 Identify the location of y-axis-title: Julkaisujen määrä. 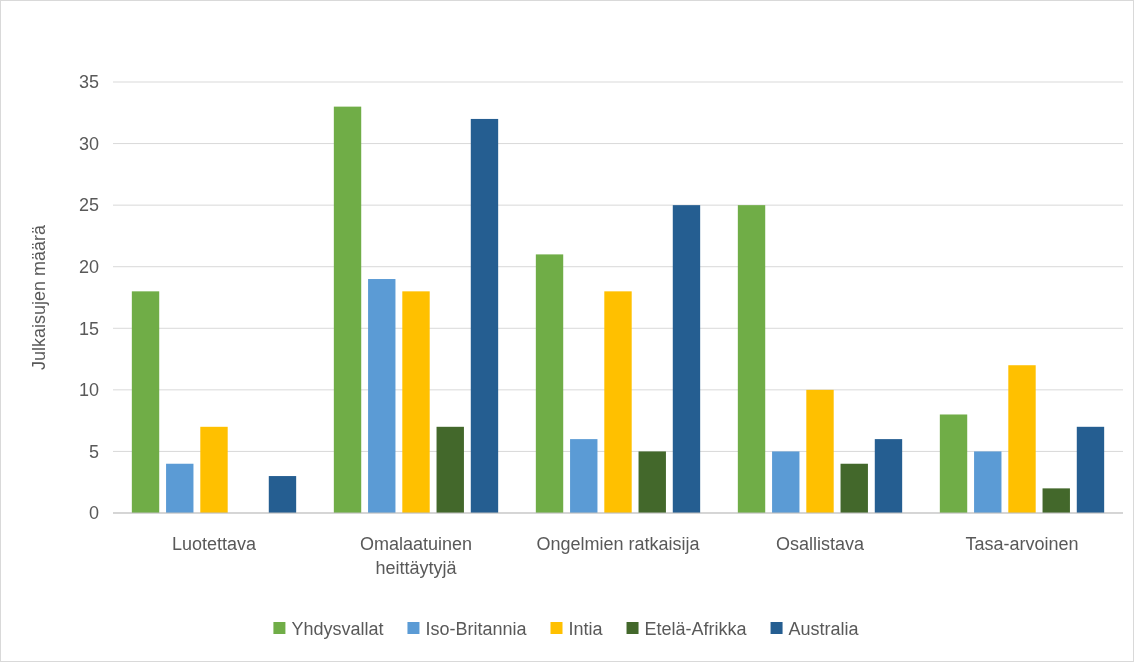
(39, 297).